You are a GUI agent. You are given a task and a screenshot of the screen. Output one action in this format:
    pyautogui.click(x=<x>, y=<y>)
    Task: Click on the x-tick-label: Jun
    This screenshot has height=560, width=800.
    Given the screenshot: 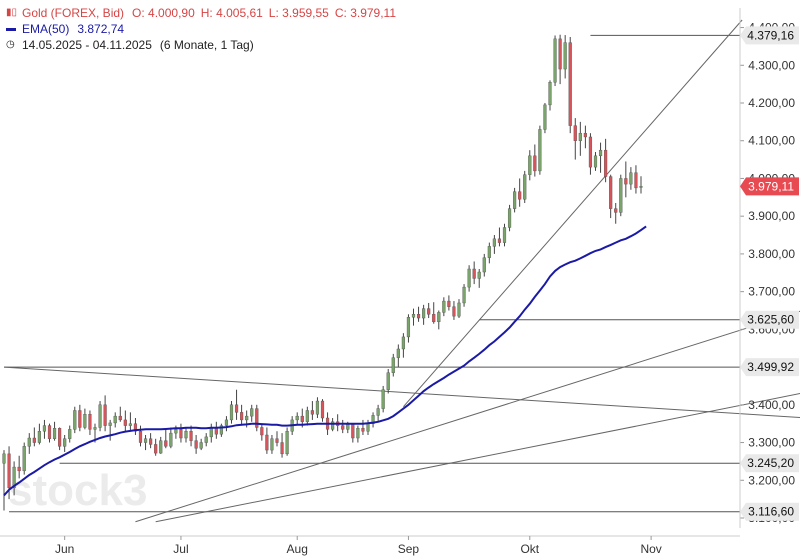 What is the action you would take?
    pyautogui.click(x=64, y=549)
    